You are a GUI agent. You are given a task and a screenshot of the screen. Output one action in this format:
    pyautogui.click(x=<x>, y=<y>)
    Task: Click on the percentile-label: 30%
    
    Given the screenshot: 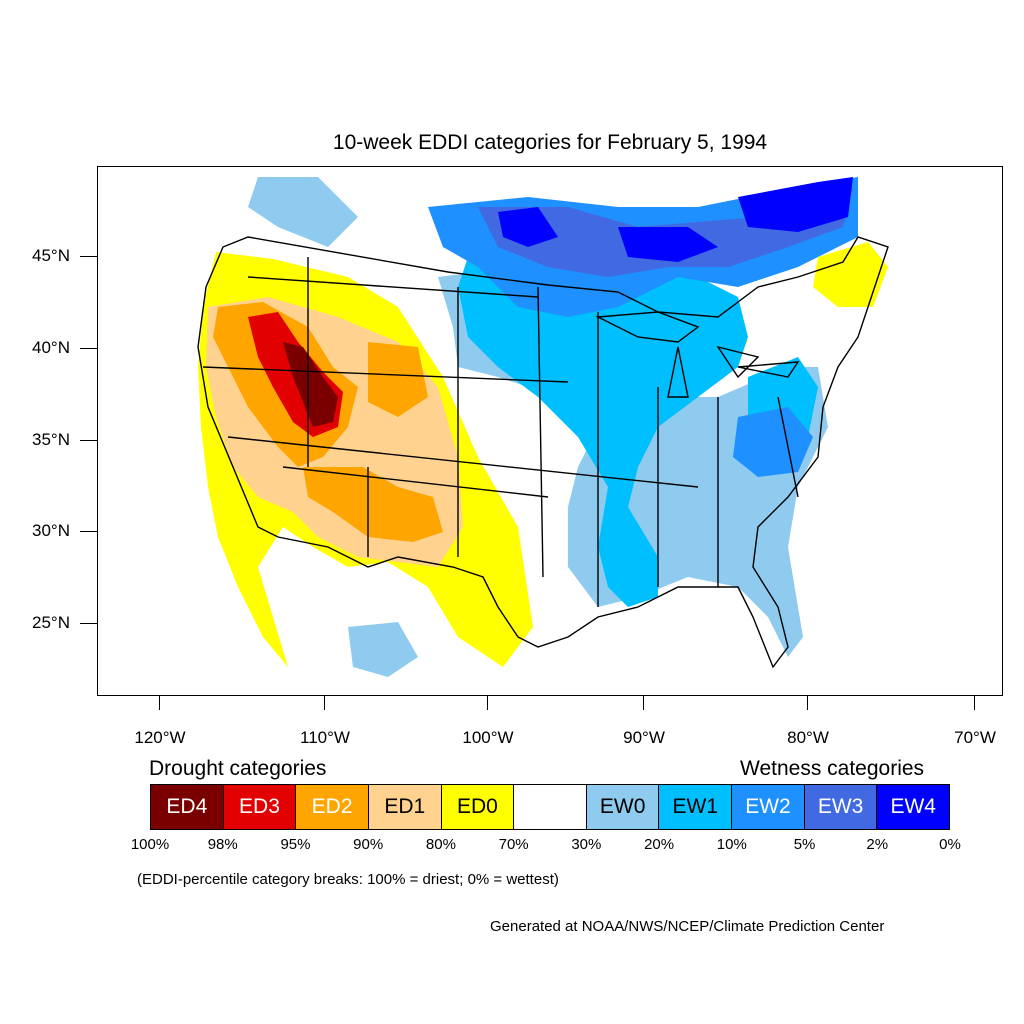 What is the action you would take?
    pyautogui.click(x=586, y=844)
    